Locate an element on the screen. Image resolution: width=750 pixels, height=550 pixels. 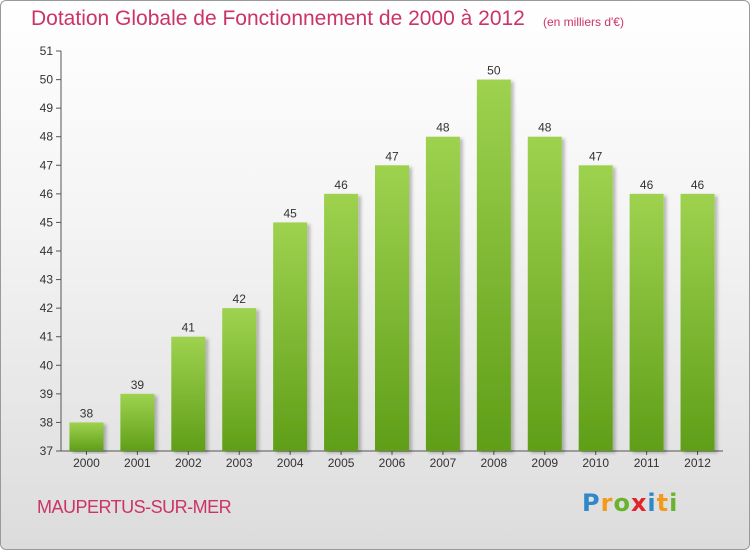
bar-value-label: 42 is located at coordinates (240, 299).